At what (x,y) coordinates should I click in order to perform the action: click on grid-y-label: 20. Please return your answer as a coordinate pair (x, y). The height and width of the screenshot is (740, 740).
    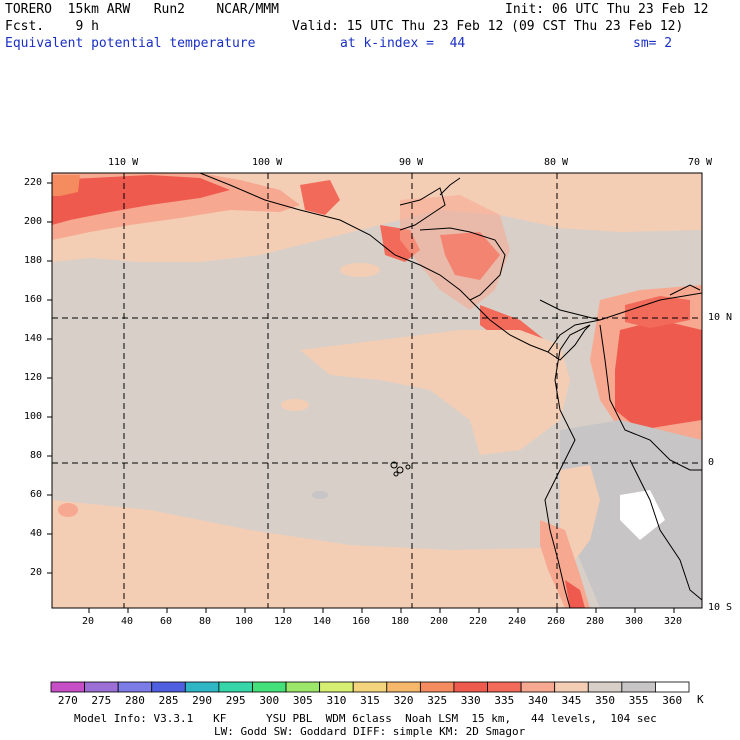
    Looking at the image, I should click on (36, 572).